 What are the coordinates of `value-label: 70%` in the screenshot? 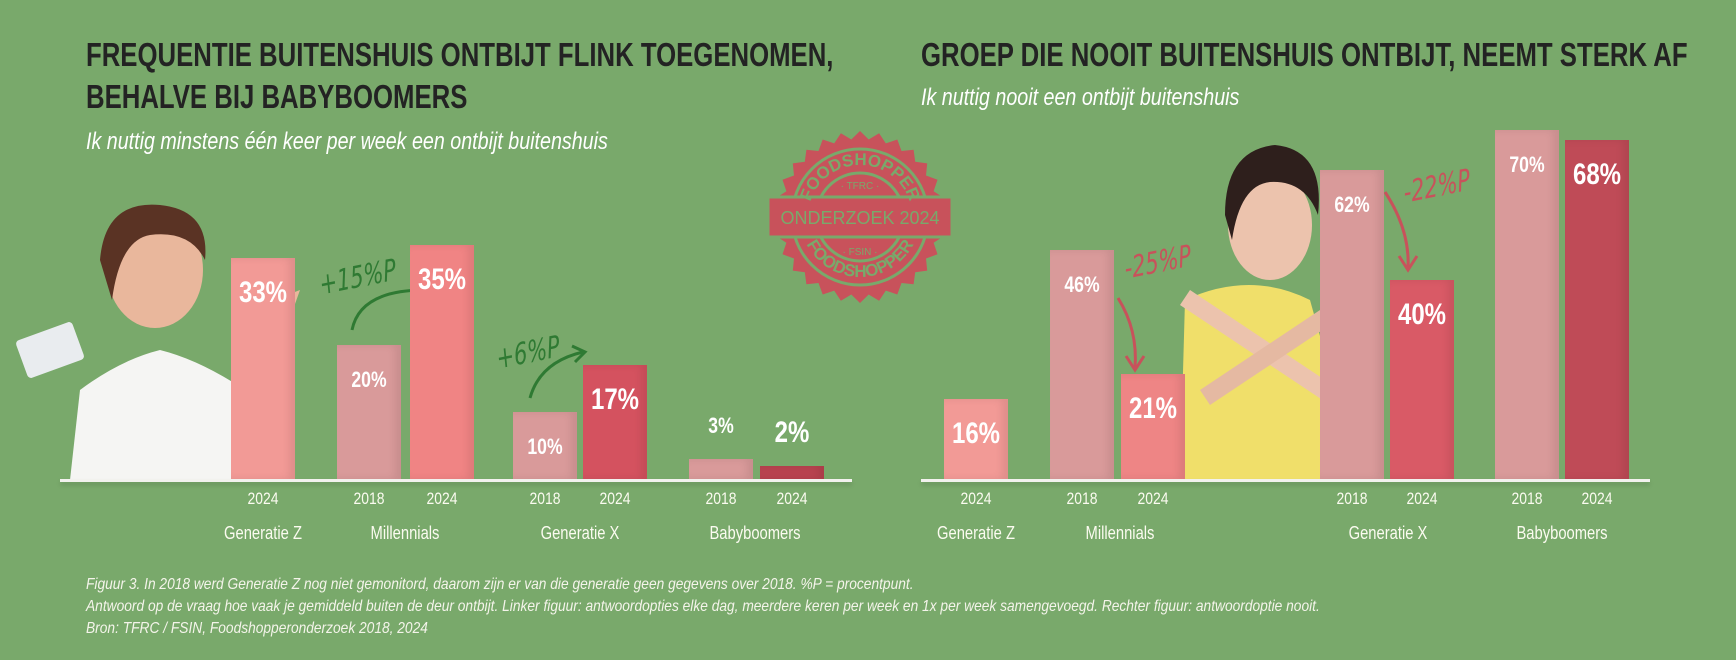 It's located at (1527, 165).